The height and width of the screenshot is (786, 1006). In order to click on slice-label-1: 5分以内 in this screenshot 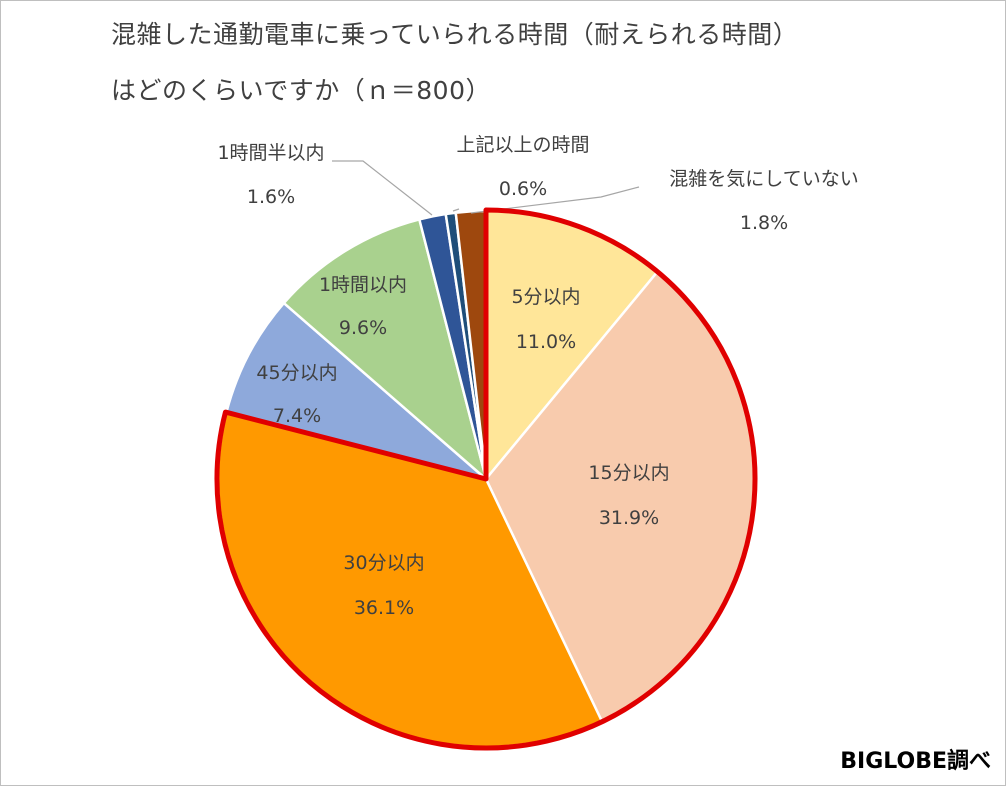, I will do `click(545, 297)`.